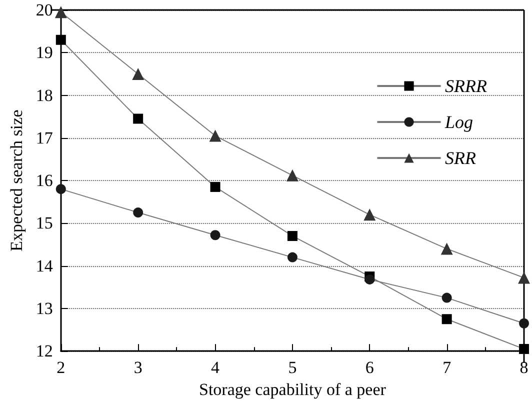 This screenshot has height=403, width=532. Describe the element at coordinates (215, 368) in the screenshot. I see `x-tick-label: 4` at that location.